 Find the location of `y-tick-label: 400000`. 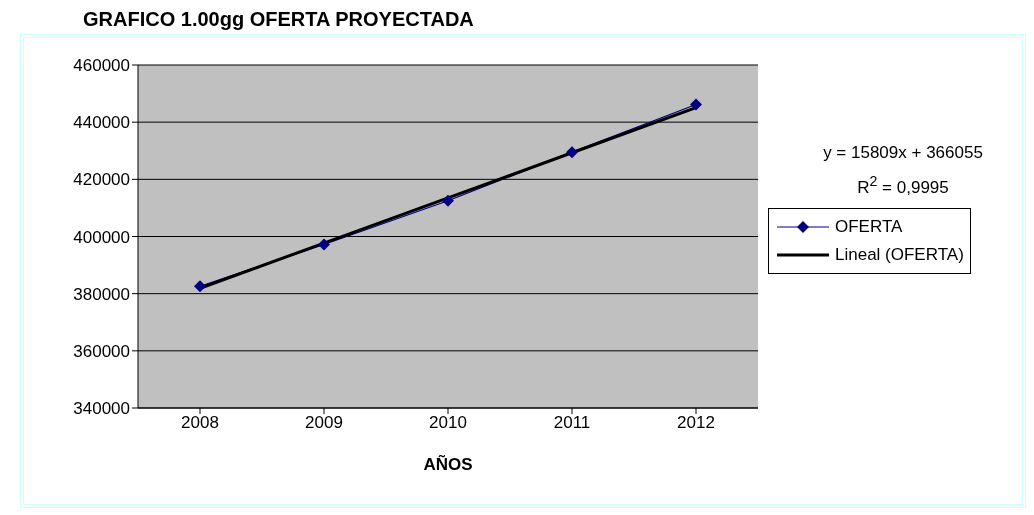

y-tick-label: 400000 is located at coordinates (101, 237).